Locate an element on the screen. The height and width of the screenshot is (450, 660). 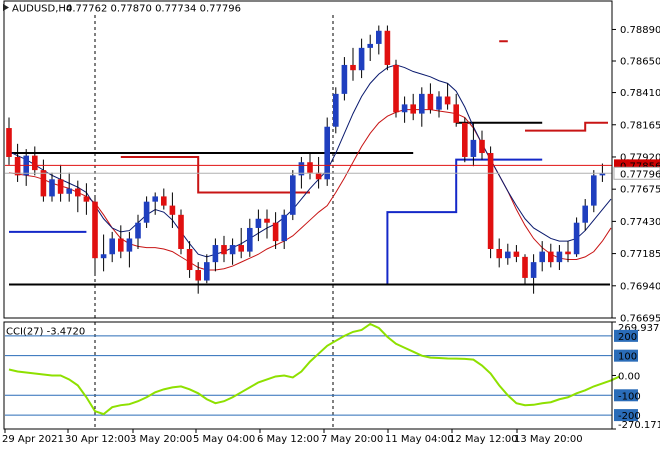
price-tick-label: 0.76940 is located at coordinates (640, 286).